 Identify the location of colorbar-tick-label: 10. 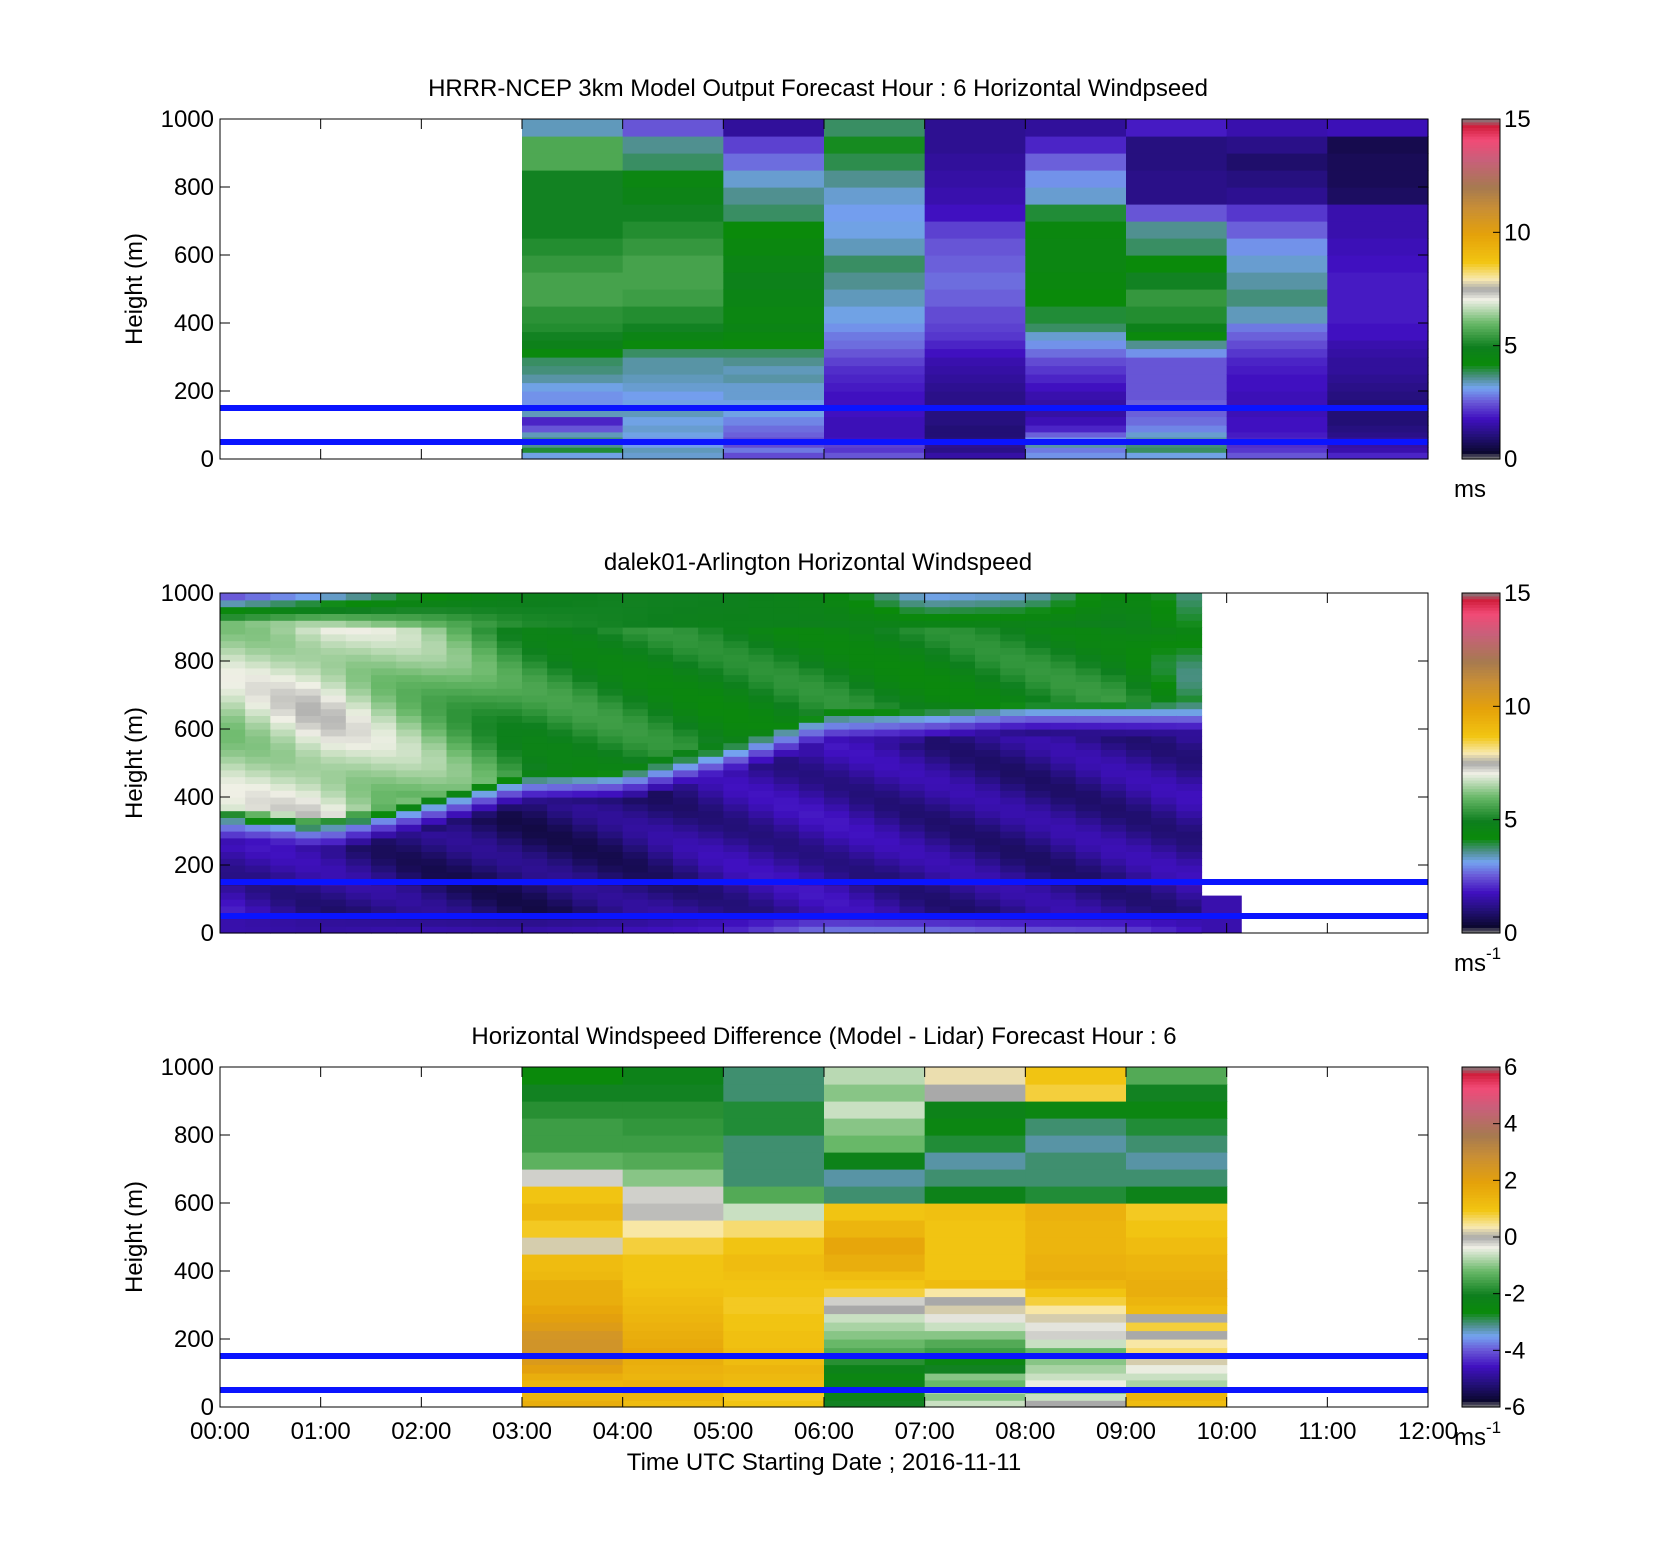
(1517, 232).